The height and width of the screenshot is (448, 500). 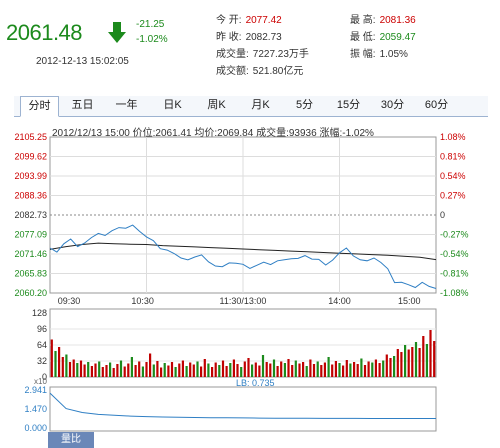 What do you see at coordinates (150, 24) in the screenshot?
I see `change-value: -21.25` at bounding box center [150, 24].